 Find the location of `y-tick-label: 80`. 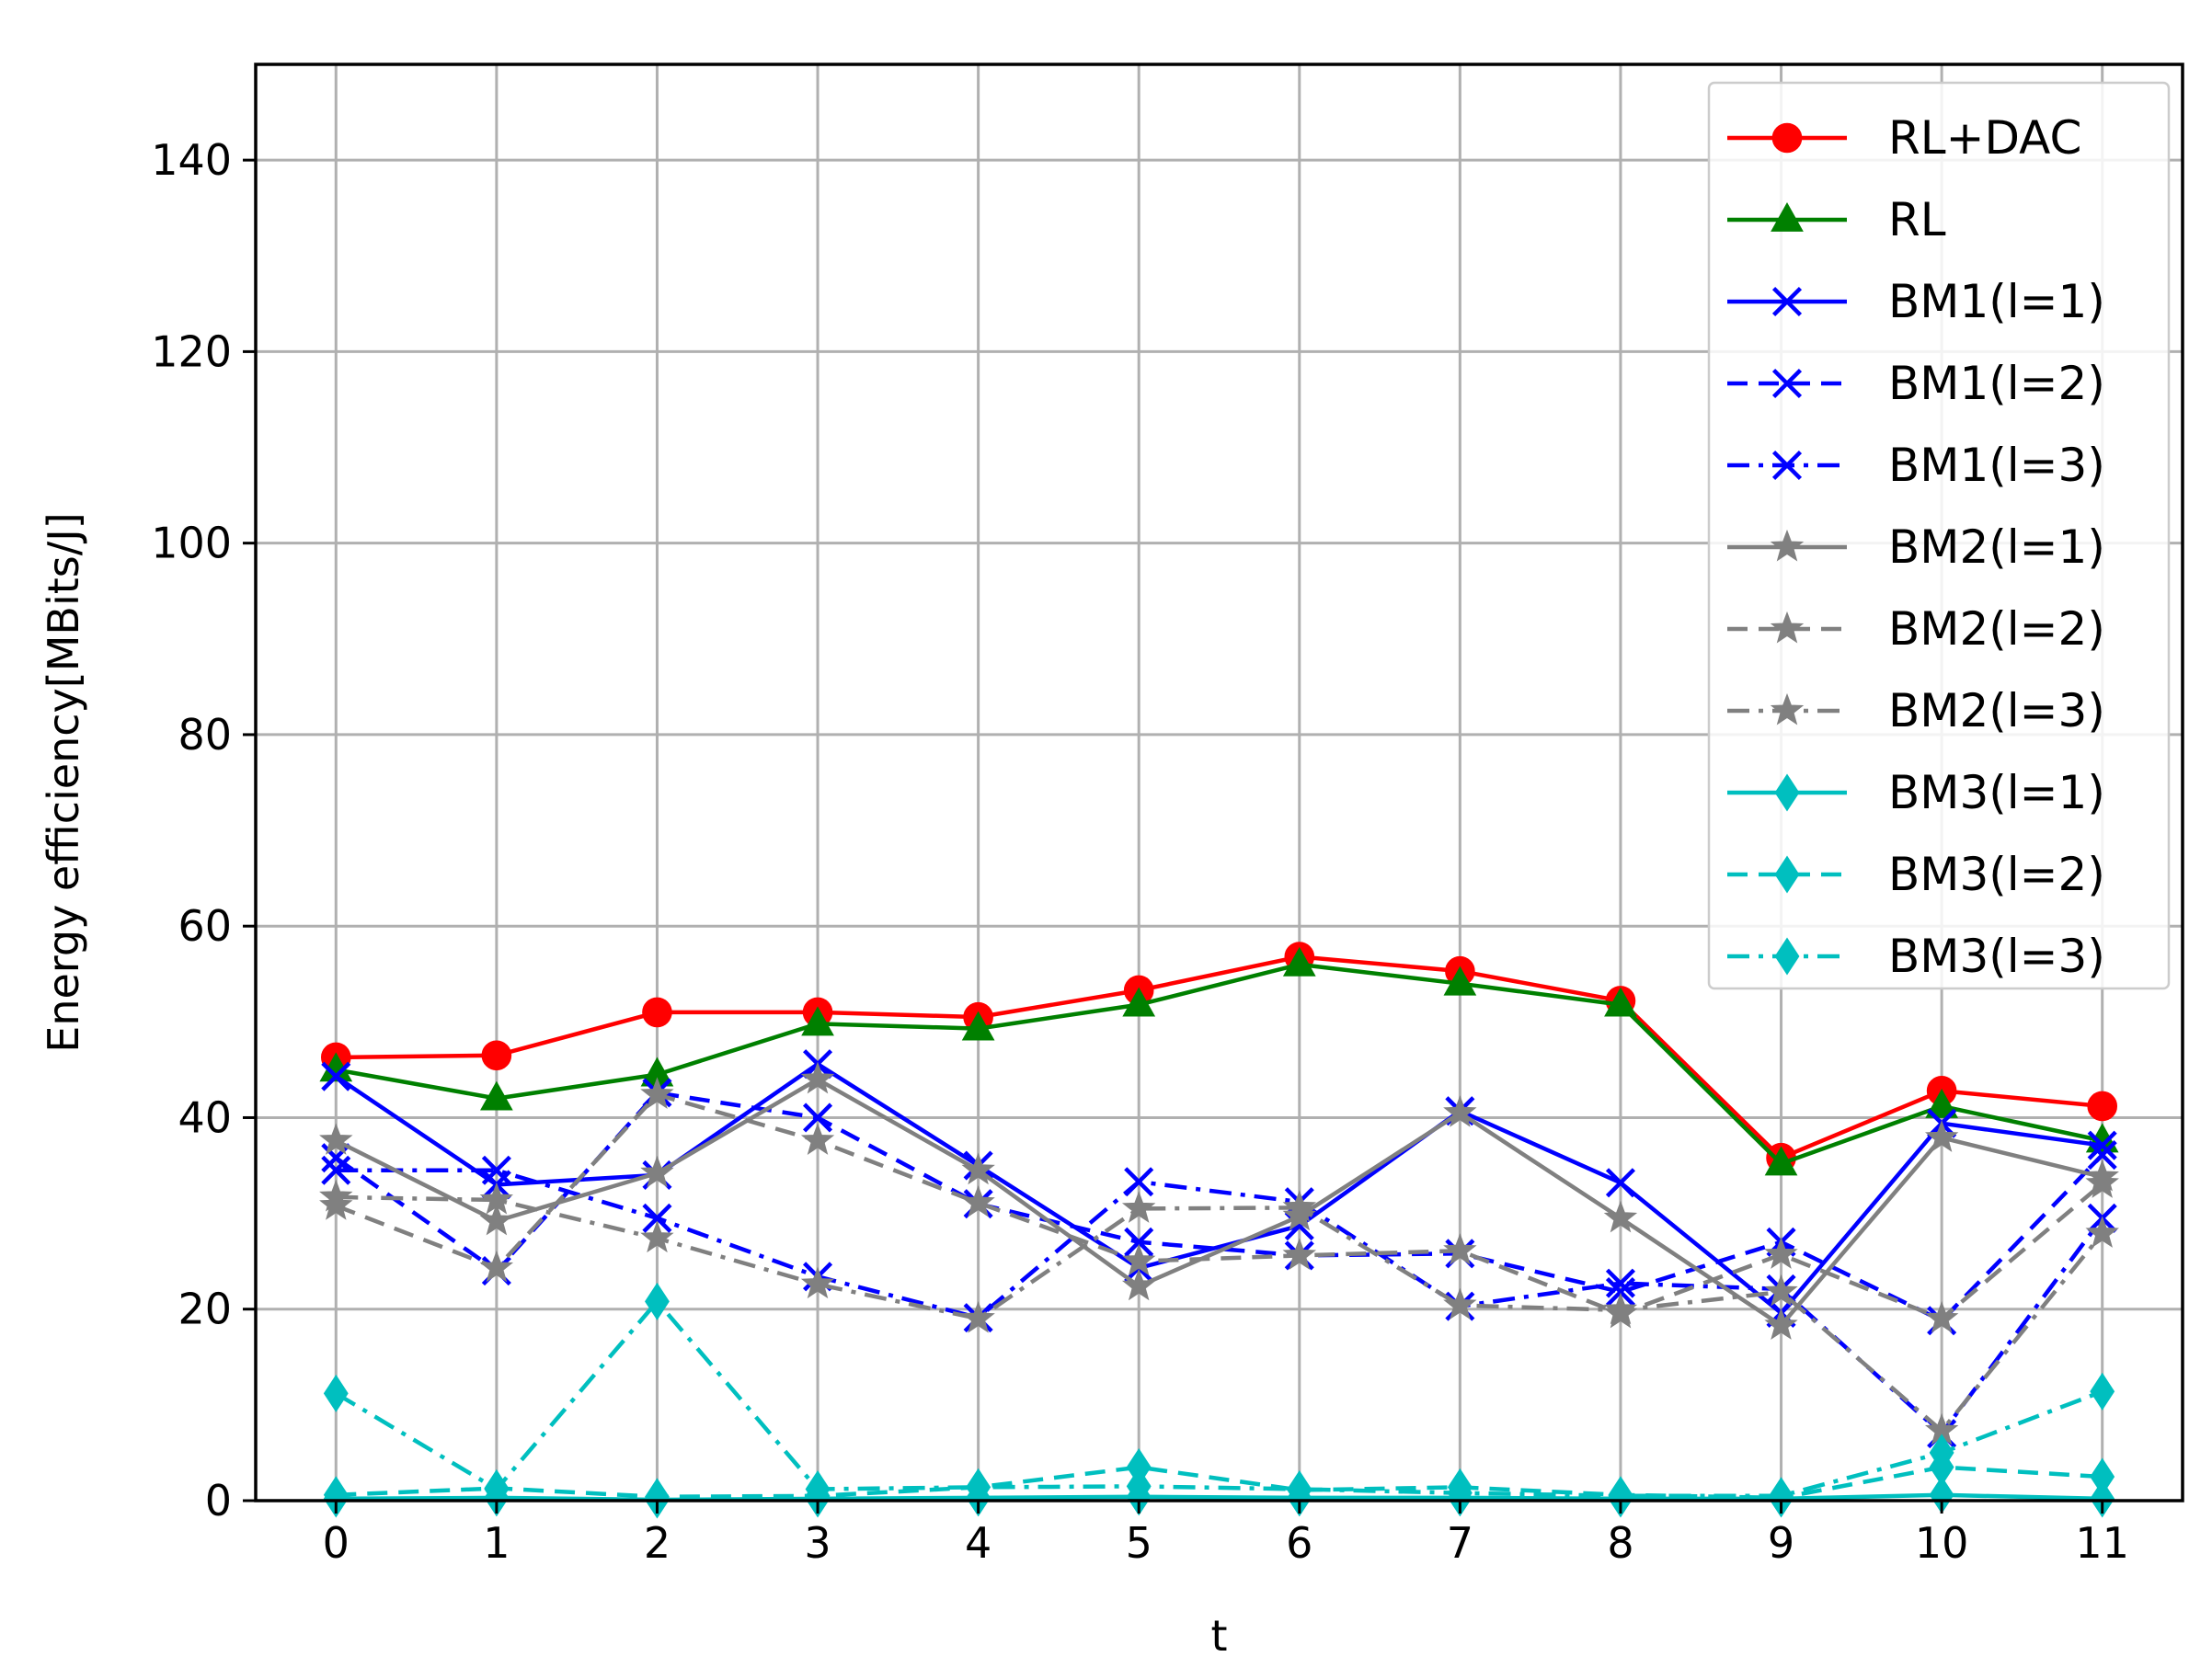

y-tick-label: 80 is located at coordinates (205, 735).